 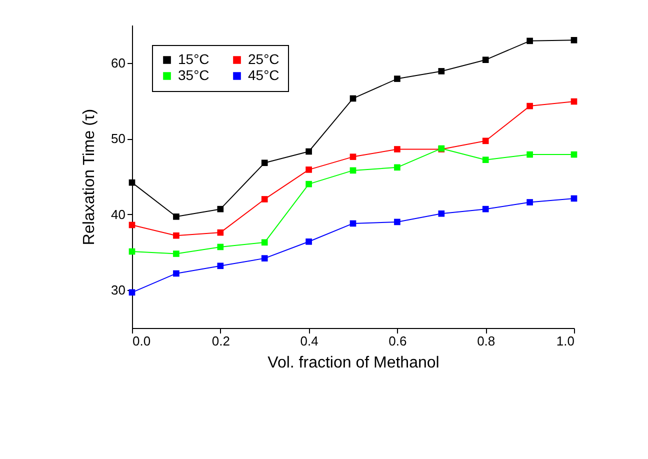 What do you see at coordinates (118, 214) in the screenshot?
I see `y-tick-label: 40` at bounding box center [118, 214].